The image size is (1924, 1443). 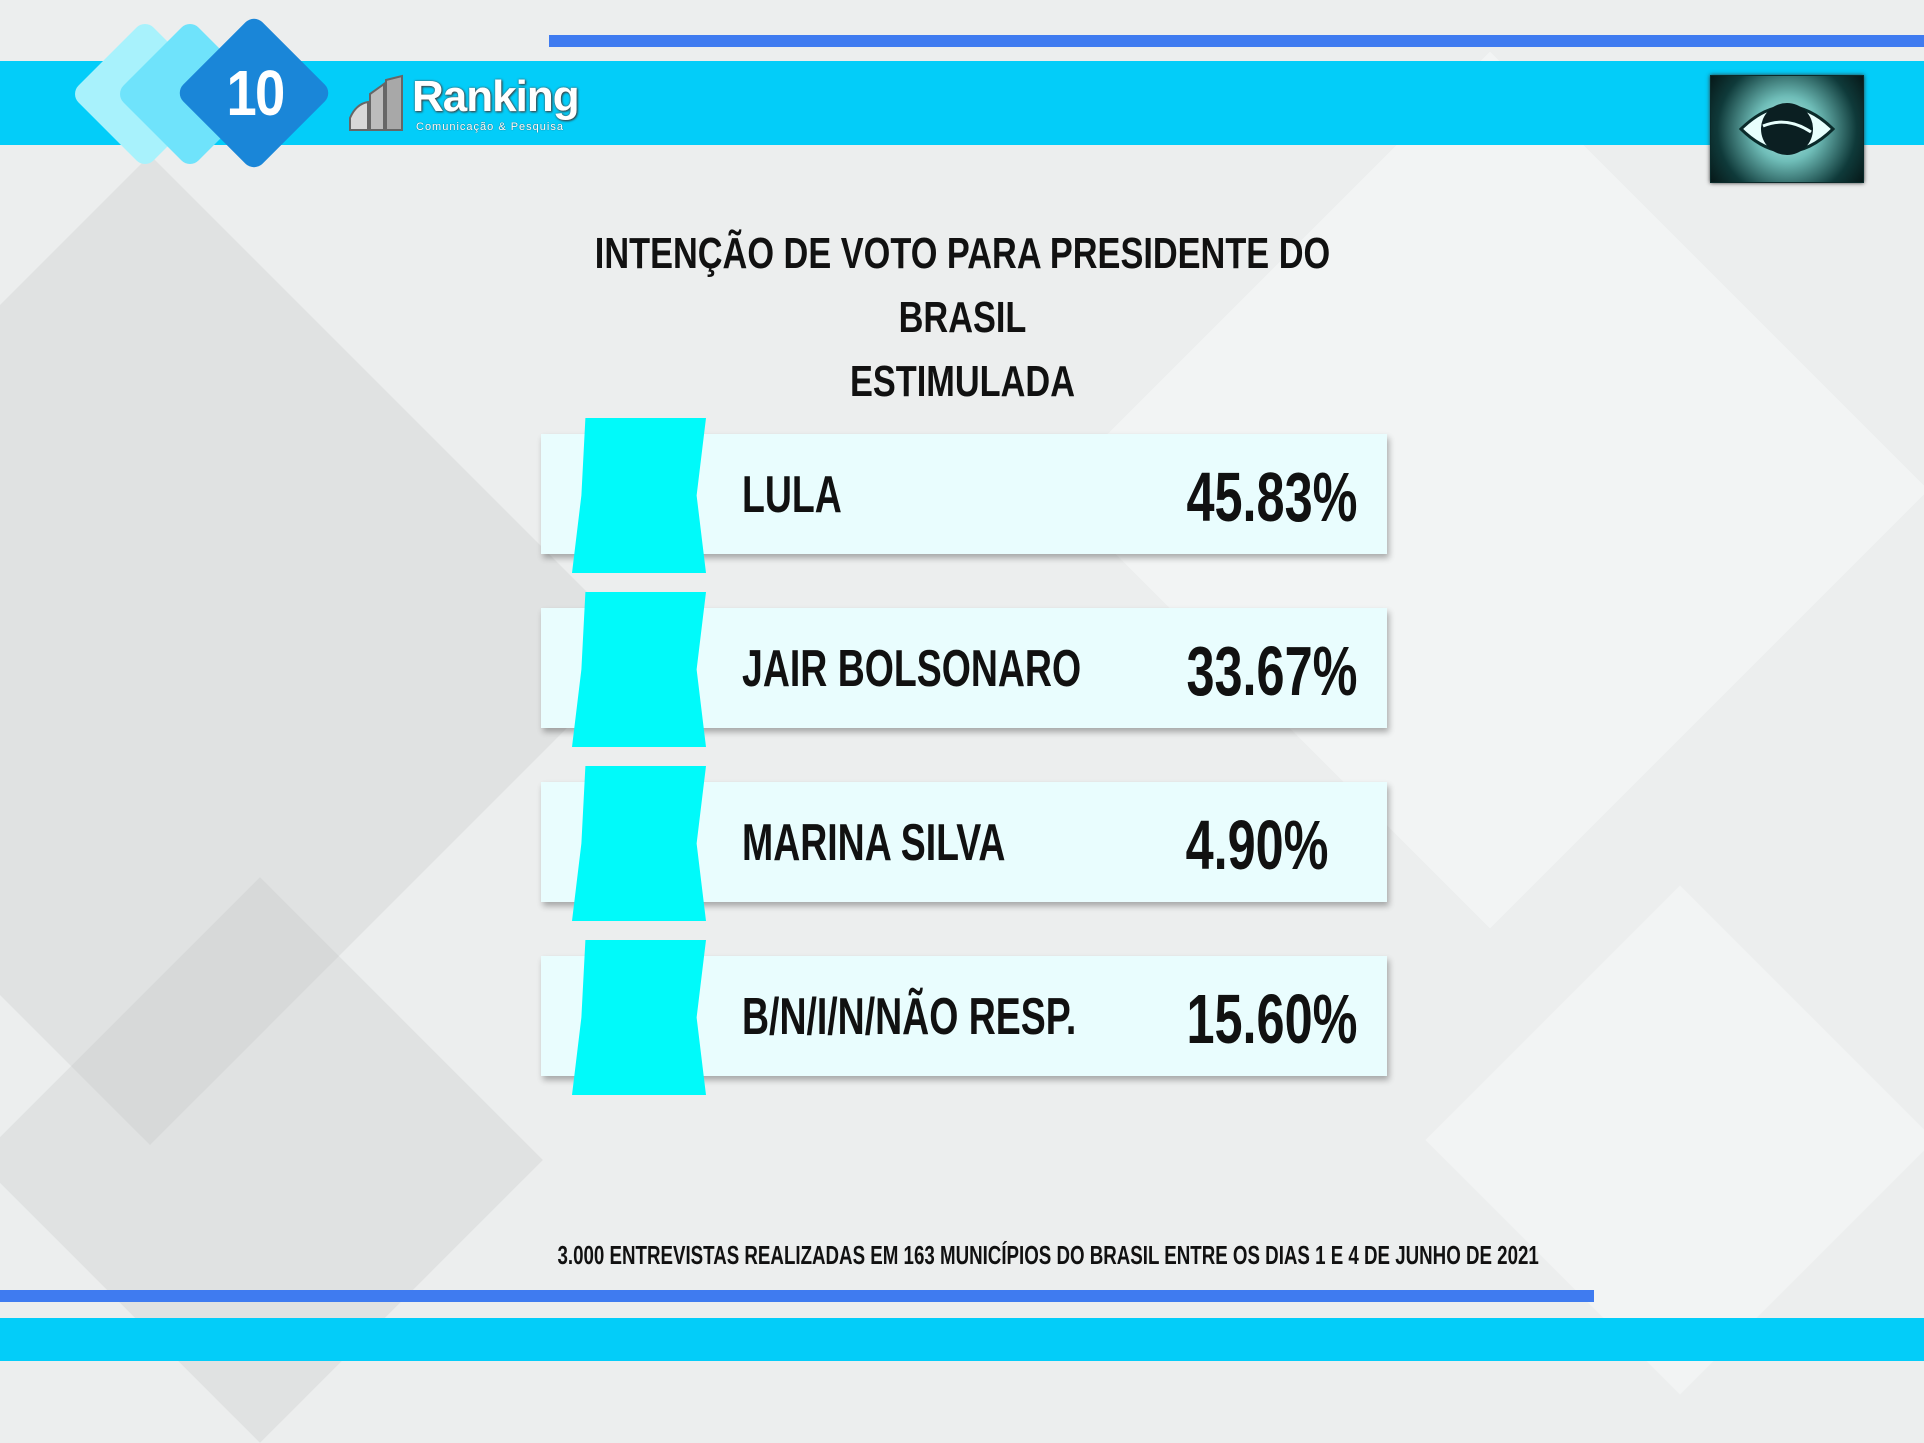 What do you see at coordinates (874, 843) in the screenshot?
I see `candidate-name: MARINA SILVA` at bounding box center [874, 843].